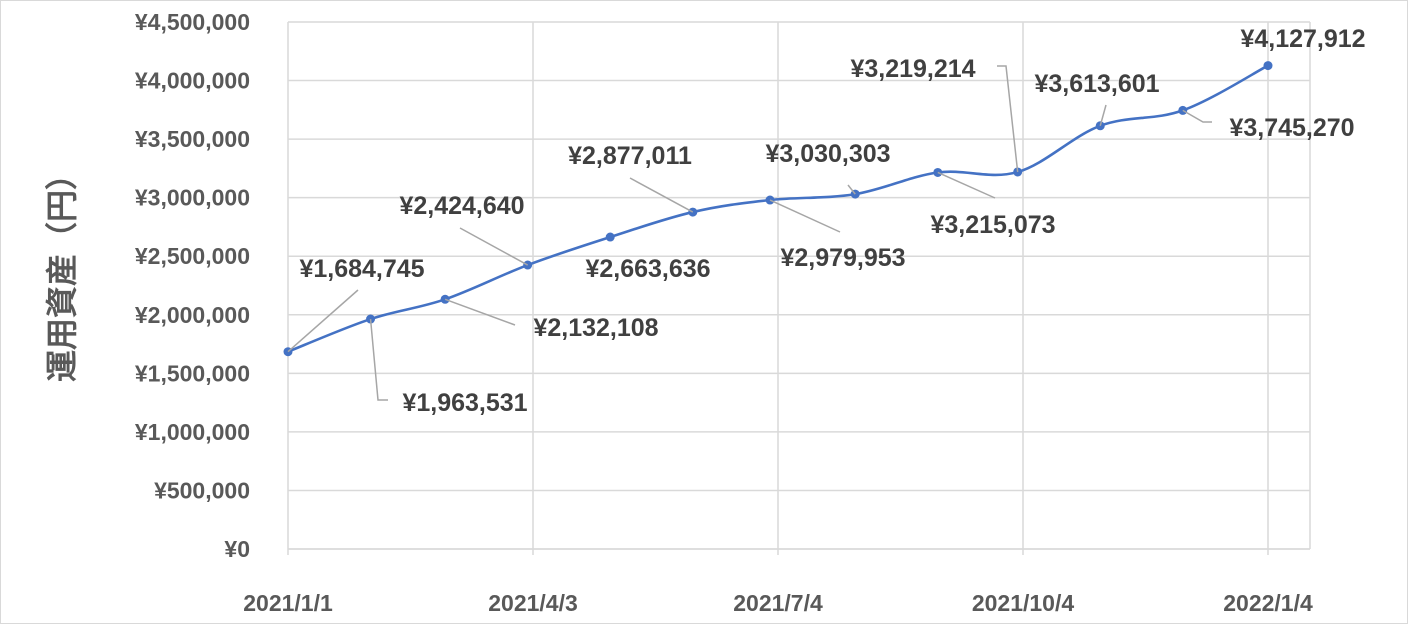 Image resolution: width=1408 pixels, height=624 pixels. I want to click on x-tick-label: 2021/1/1, so click(288, 603).